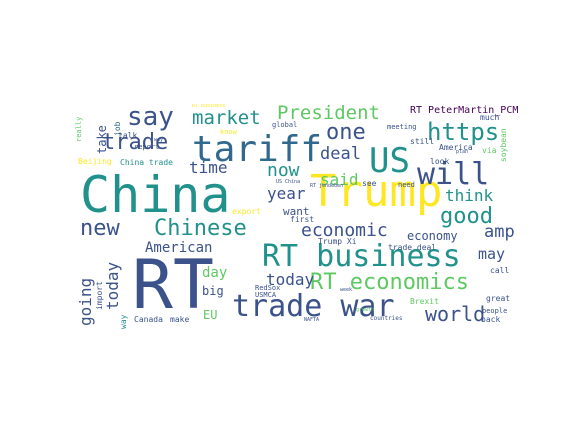  What do you see at coordinates (389, 161) in the screenshot?
I see `word-us: US` at bounding box center [389, 161].